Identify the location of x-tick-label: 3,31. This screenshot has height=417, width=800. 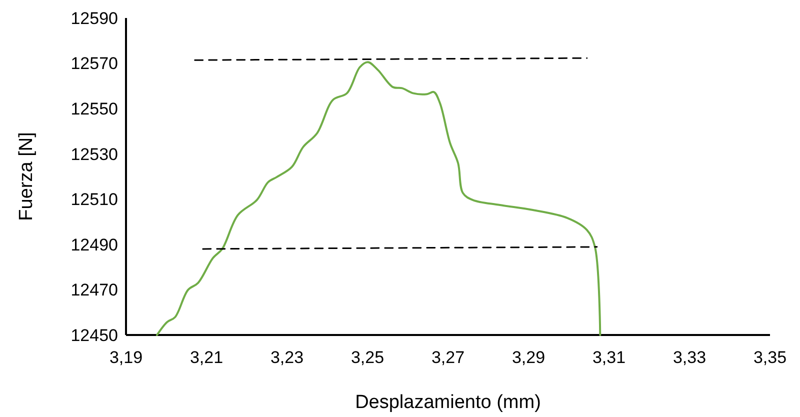
(609, 357).